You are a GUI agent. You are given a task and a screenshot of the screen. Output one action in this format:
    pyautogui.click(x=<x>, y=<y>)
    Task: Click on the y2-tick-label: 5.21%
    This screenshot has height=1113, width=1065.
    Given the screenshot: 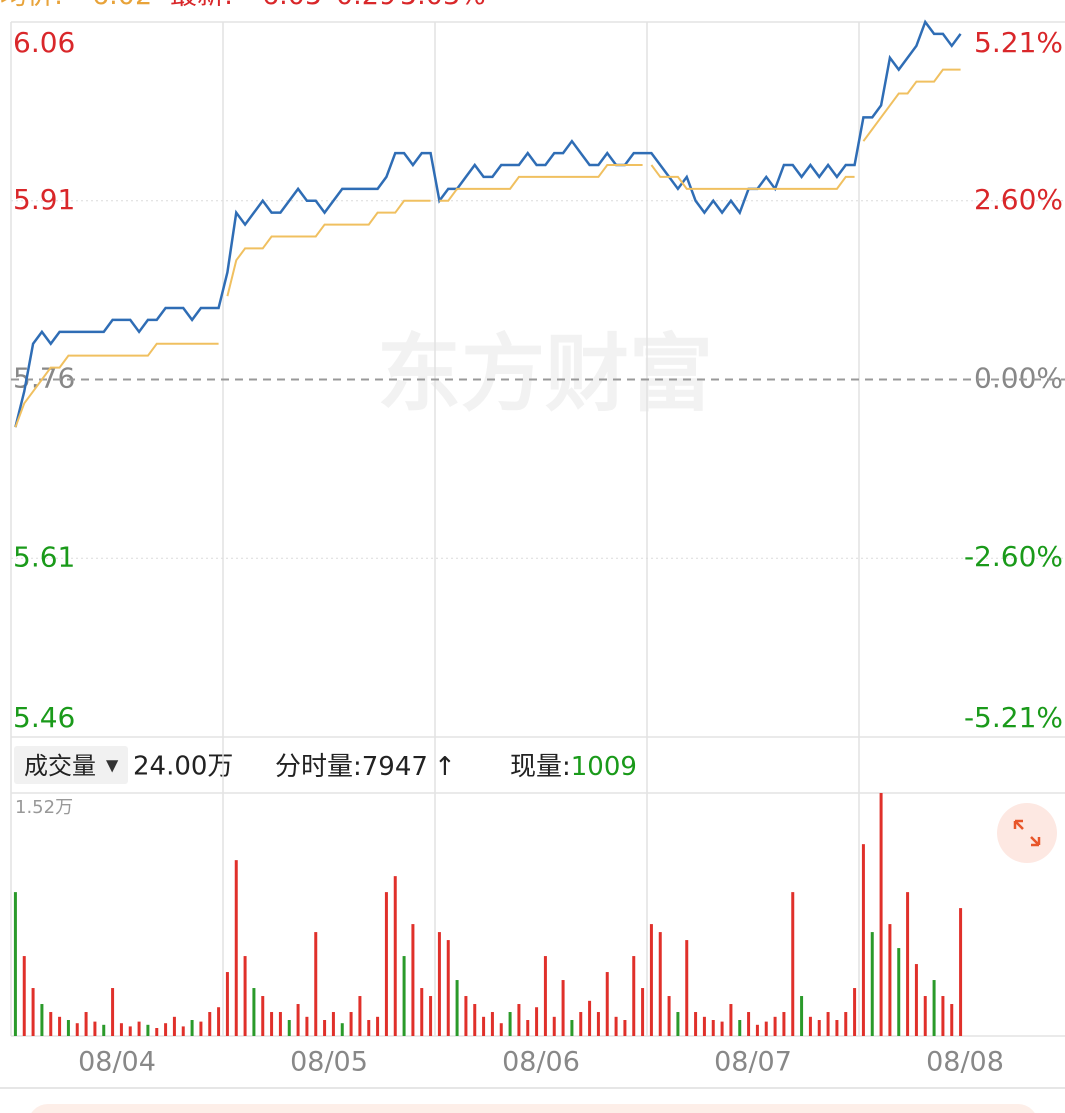 What is the action you would take?
    pyautogui.click(x=1018, y=42)
    